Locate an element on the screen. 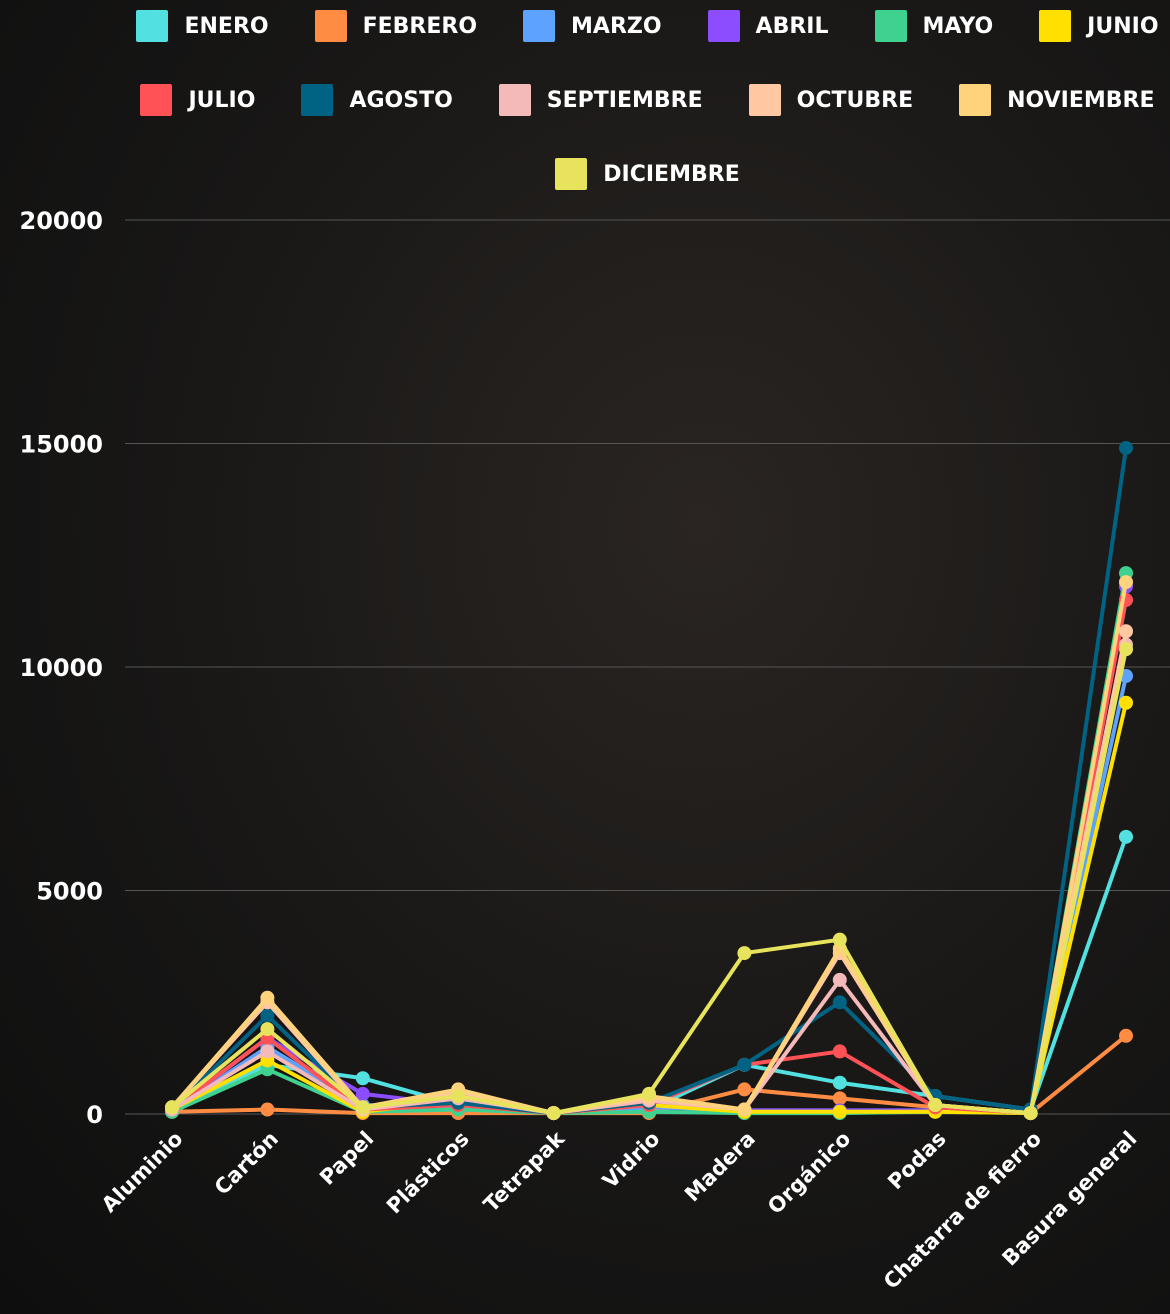 Image resolution: width=1170 pixels, height=1314 pixels. legend-item: FEBRERO is located at coordinates (396, 26).